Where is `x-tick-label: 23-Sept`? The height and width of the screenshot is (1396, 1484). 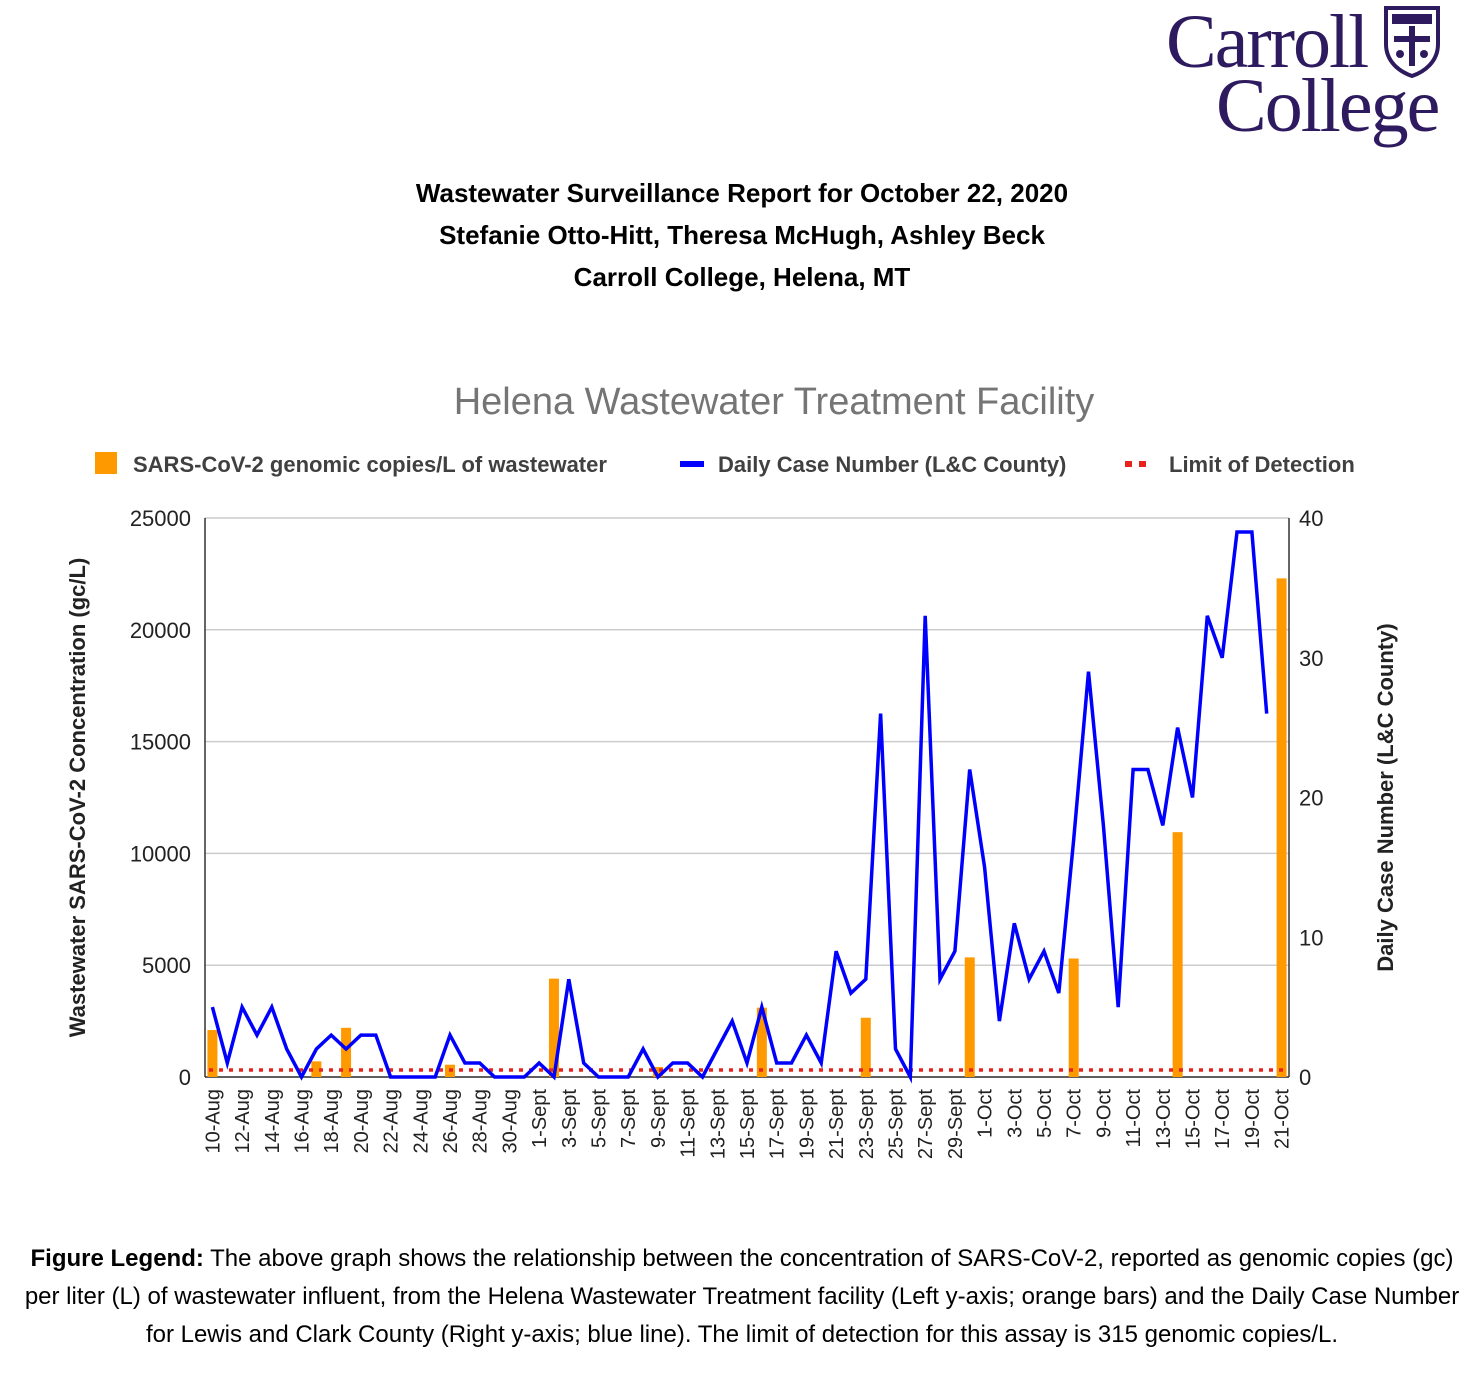
x-tick-label: 23-Sept is located at coordinates (867, 1124).